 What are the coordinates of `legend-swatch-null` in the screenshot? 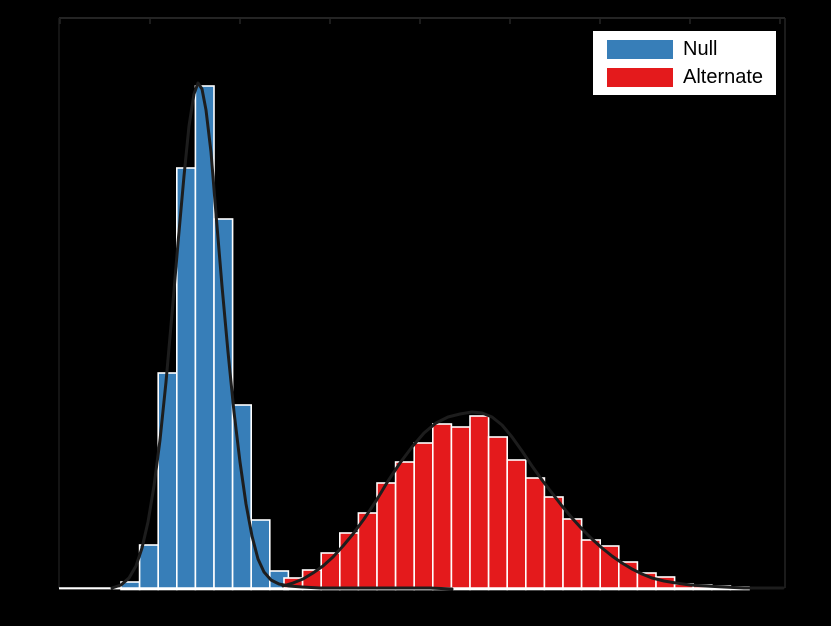 It's located at (640, 49).